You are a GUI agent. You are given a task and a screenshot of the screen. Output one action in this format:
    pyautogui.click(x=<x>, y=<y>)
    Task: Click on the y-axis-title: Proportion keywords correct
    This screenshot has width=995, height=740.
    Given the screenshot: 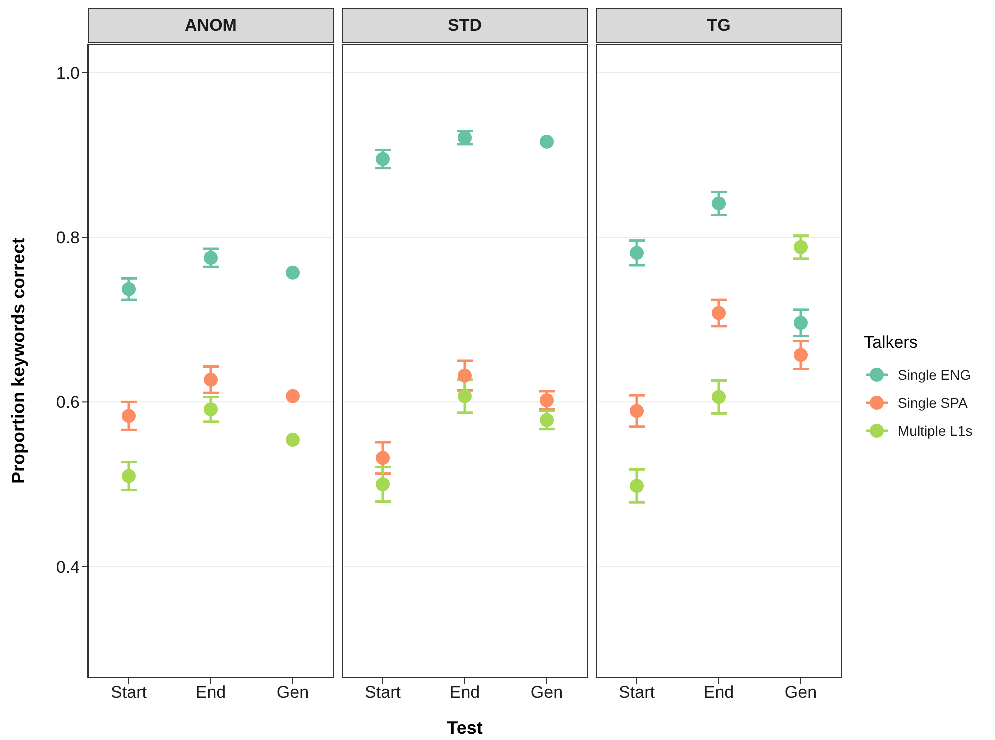 What is the action you would take?
    pyautogui.click(x=18, y=361)
    